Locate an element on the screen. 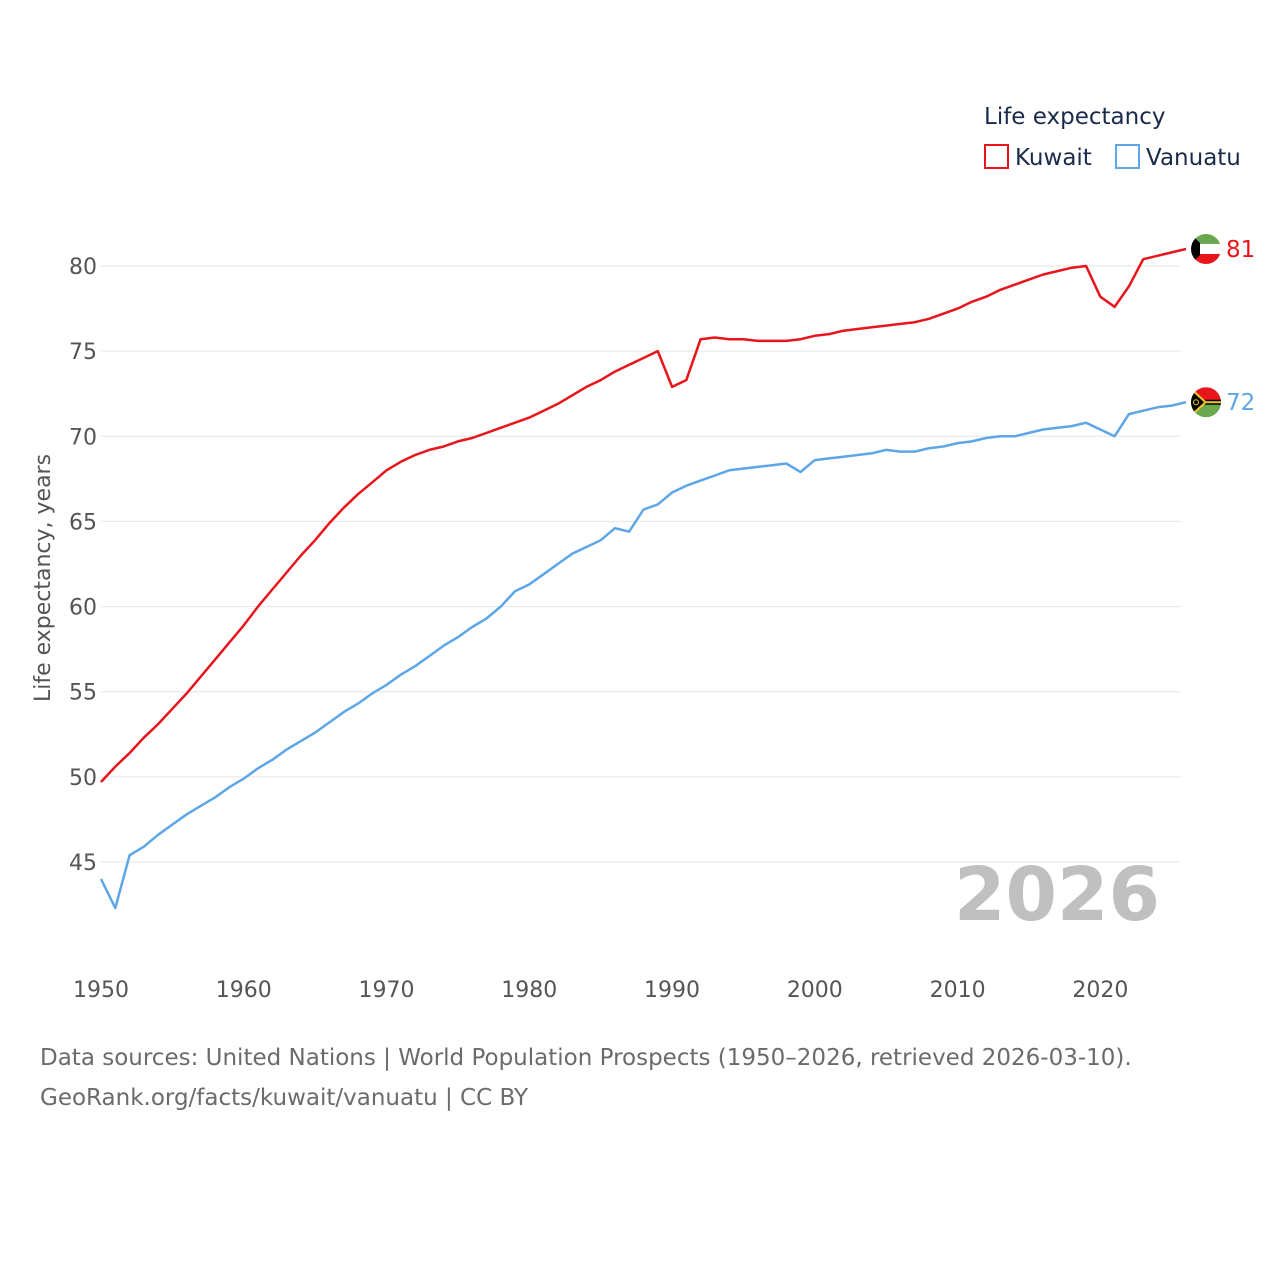 This screenshot has width=1280, height=1280. end-label-vanuatu: 72 is located at coordinates (1240, 403).